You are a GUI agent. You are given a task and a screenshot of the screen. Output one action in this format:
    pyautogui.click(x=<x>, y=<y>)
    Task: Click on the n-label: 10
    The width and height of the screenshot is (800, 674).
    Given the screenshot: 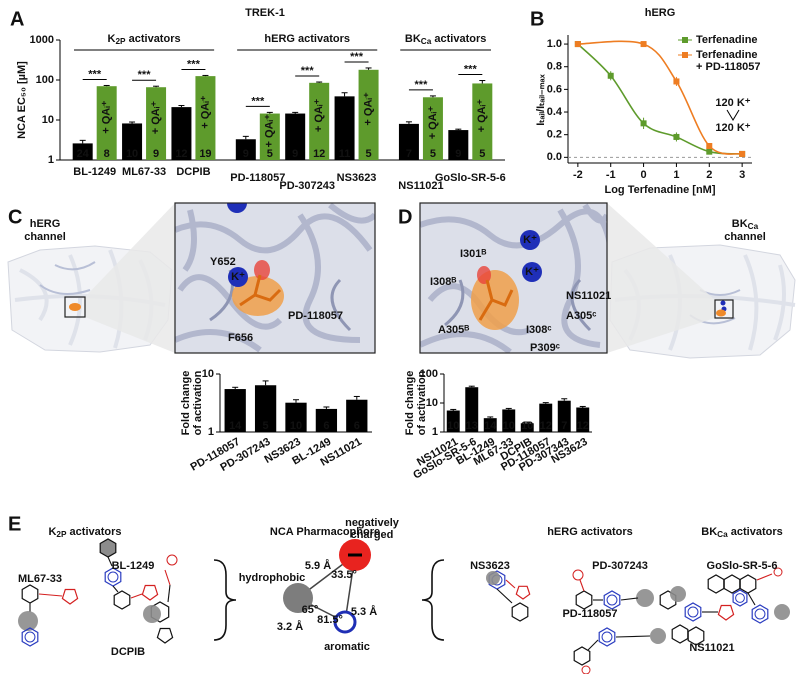 What is the action you would take?
    pyautogui.click(x=509, y=426)
    